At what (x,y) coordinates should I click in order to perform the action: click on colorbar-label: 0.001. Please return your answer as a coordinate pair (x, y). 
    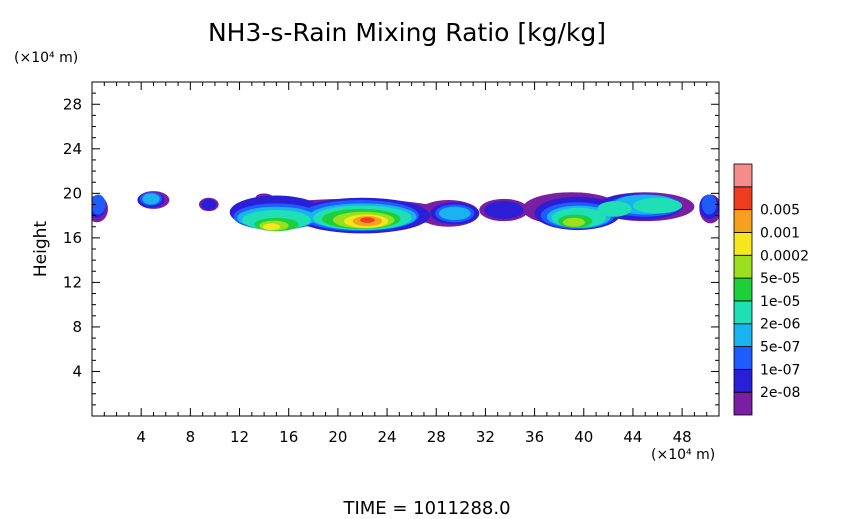
    Looking at the image, I should click on (780, 233).